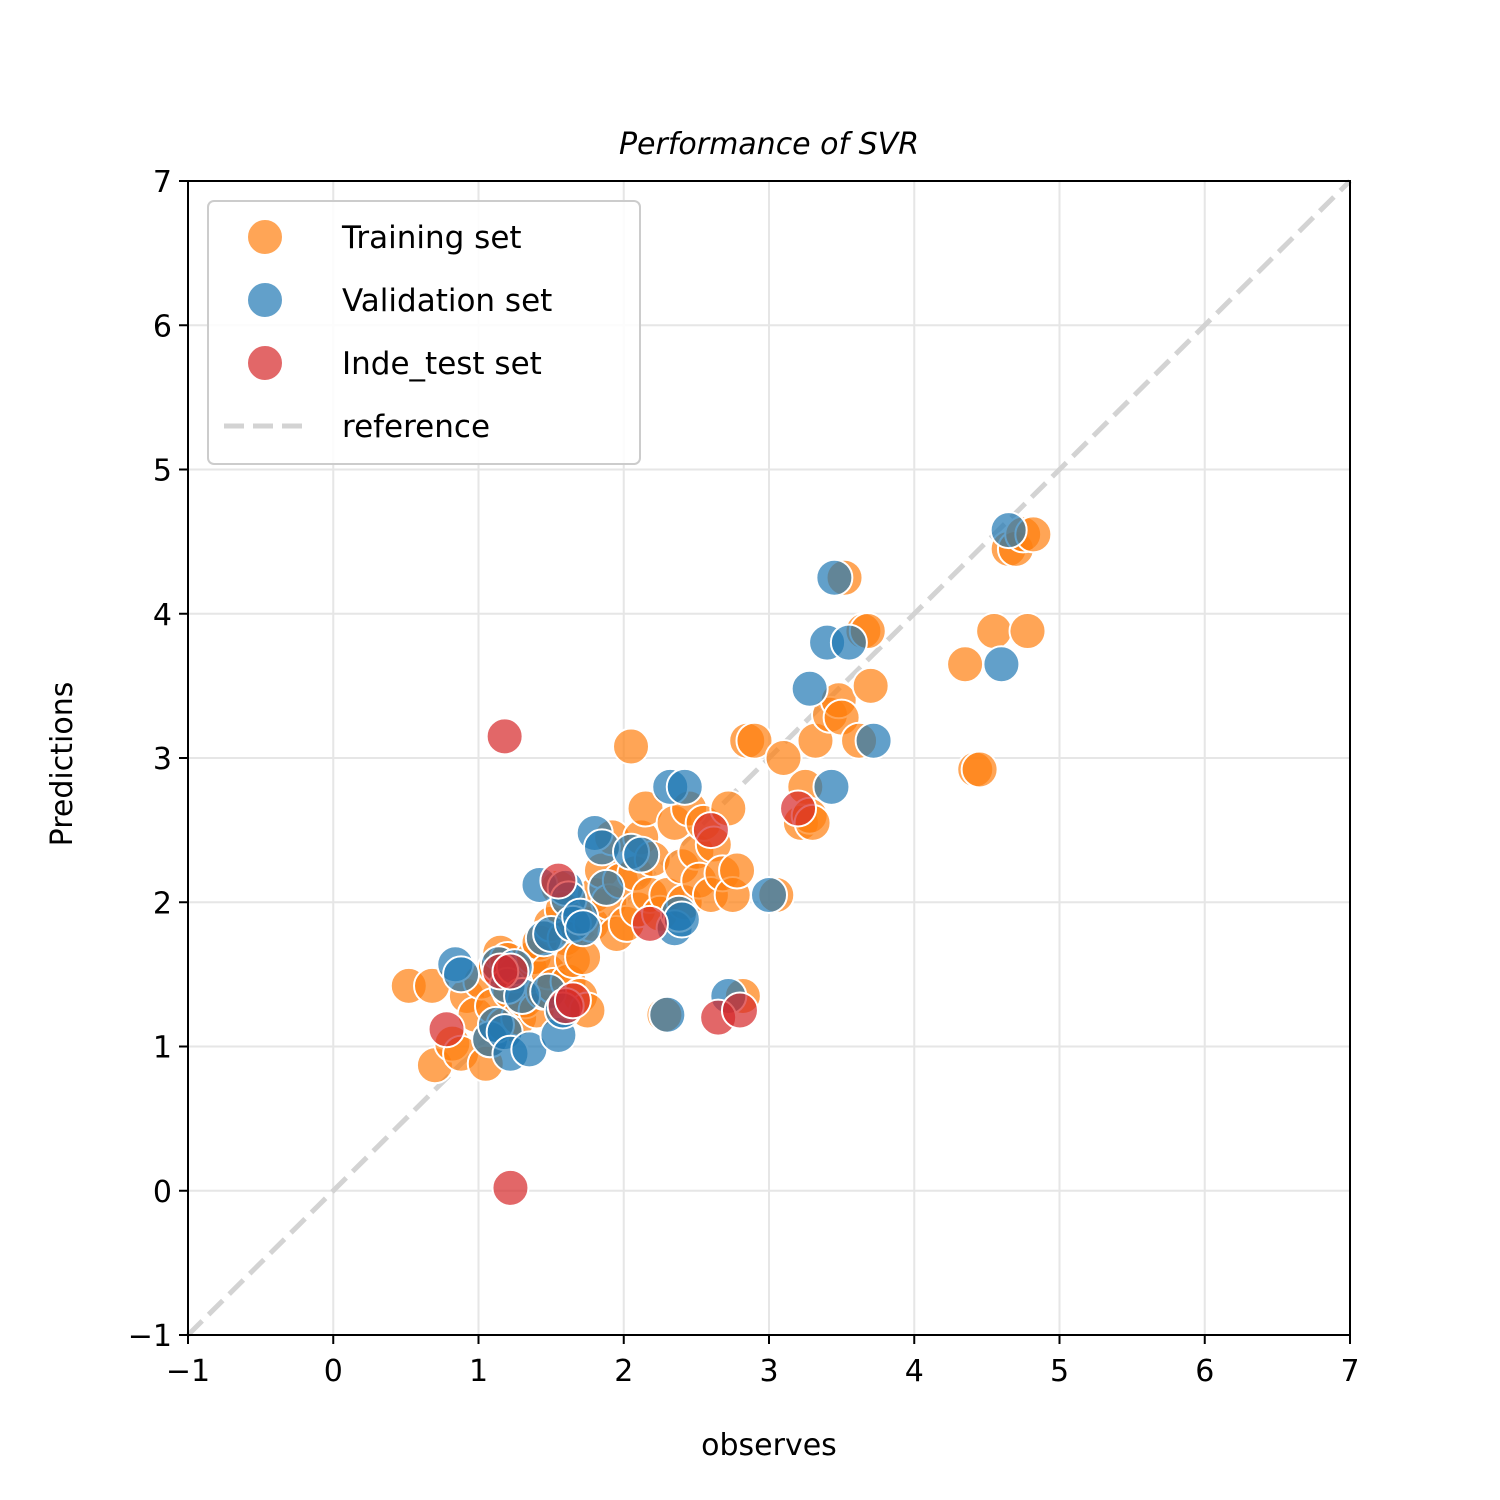  I want to click on y-tick-label: 0, so click(162, 1192).